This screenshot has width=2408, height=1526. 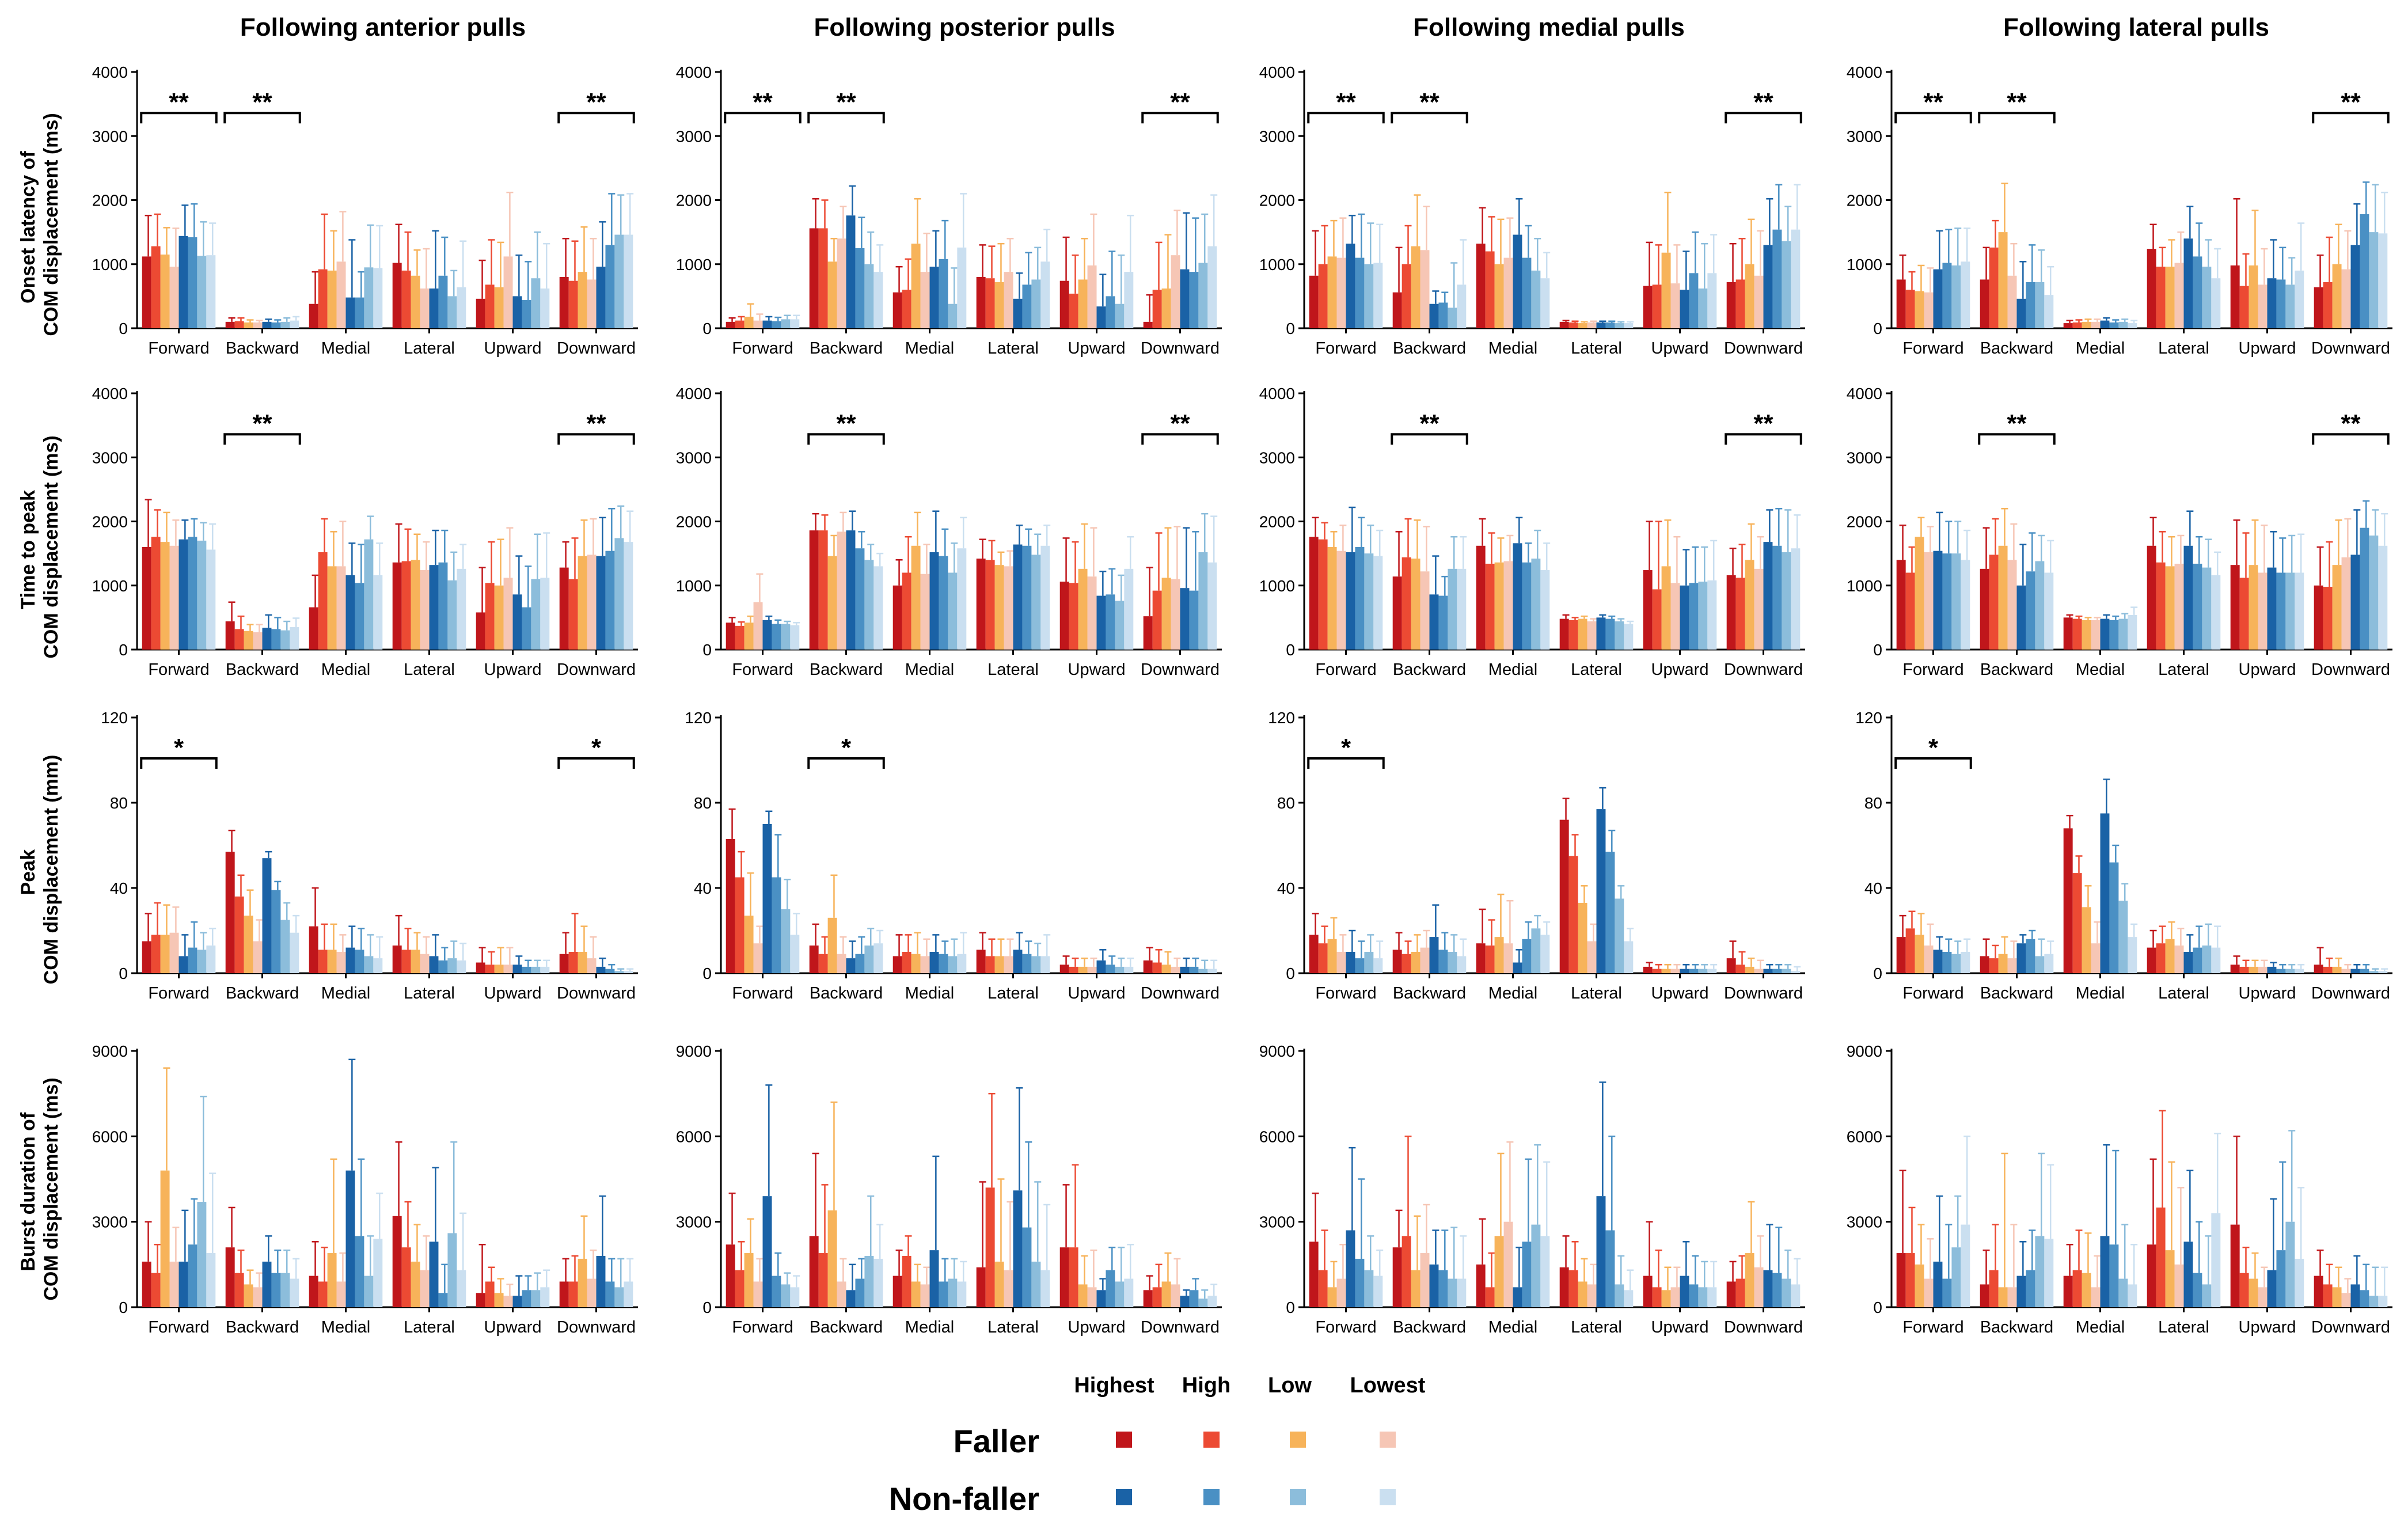 I want to click on bar-downward-nonfaller-lowest, so click(x=2383, y=972).